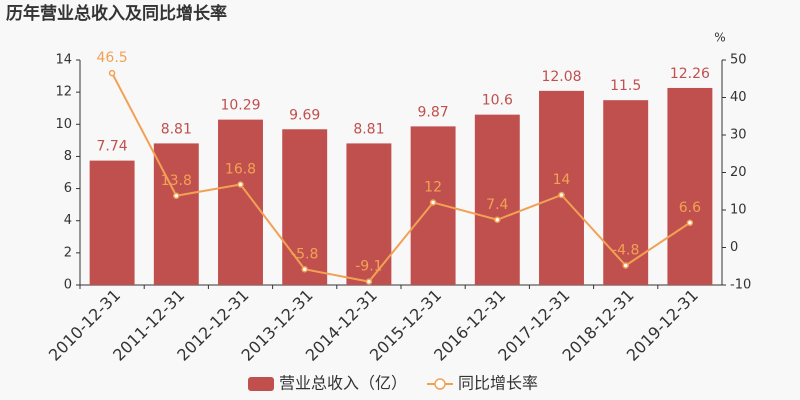 This screenshot has width=800, height=400. What do you see at coordinates (738, 210) in the screenshot?
I see `y2-tick-label: 10` at bounding box center [738, 210].